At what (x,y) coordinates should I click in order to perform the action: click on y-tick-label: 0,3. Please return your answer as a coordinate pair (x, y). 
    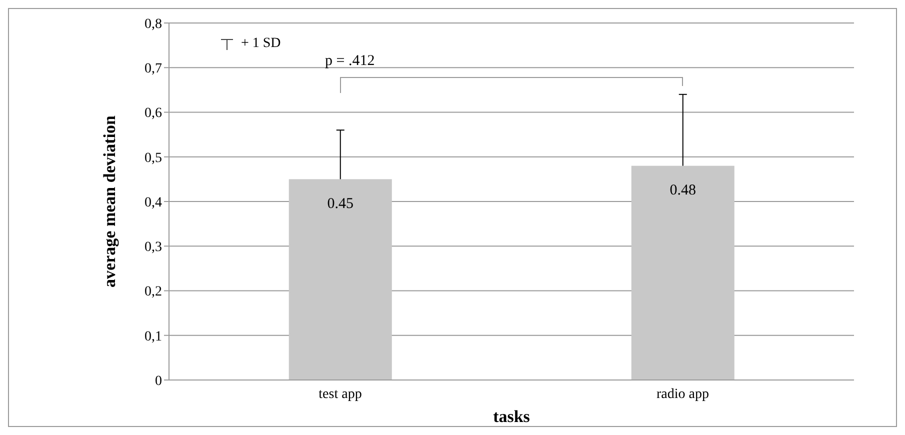
    Looking at the image, I should click on (153, 248).